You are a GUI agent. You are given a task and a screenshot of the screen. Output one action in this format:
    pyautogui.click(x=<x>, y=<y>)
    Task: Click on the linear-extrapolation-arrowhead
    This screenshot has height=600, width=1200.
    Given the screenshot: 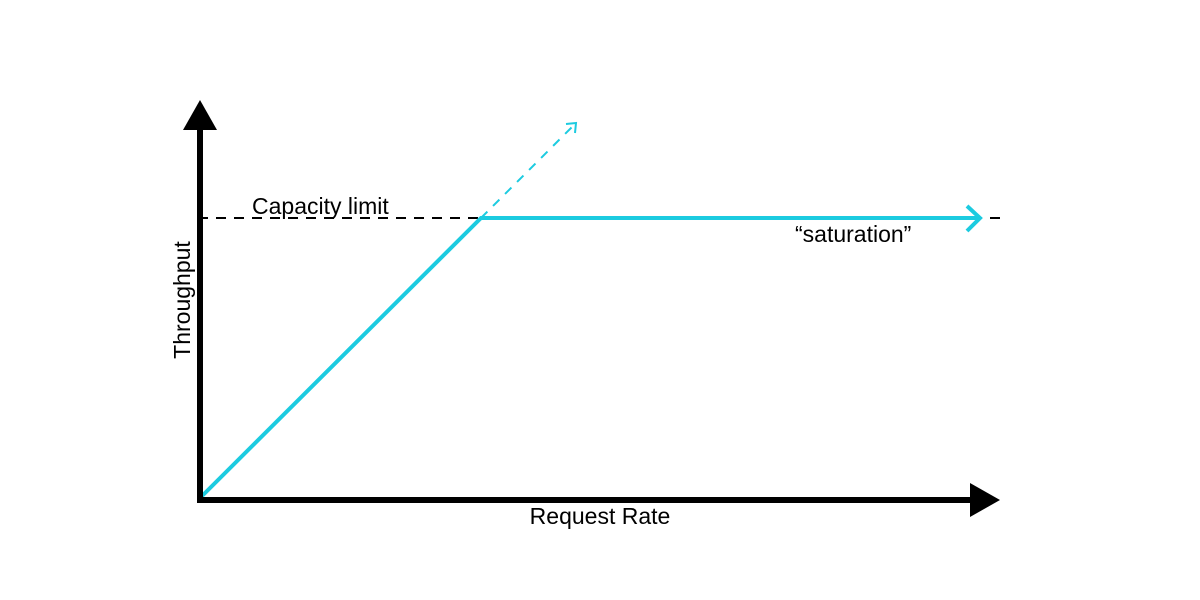 What is the action you would take?
    pyautogui.click(x=571, y=127)
    